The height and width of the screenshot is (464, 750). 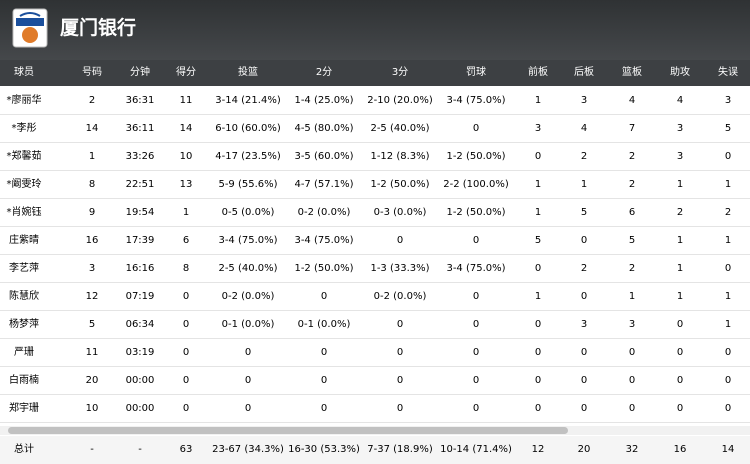 What do you see at coordinates (24, 352) in the screenshot?
I see `player-name: 严珊` at bounding box center [24, 352].